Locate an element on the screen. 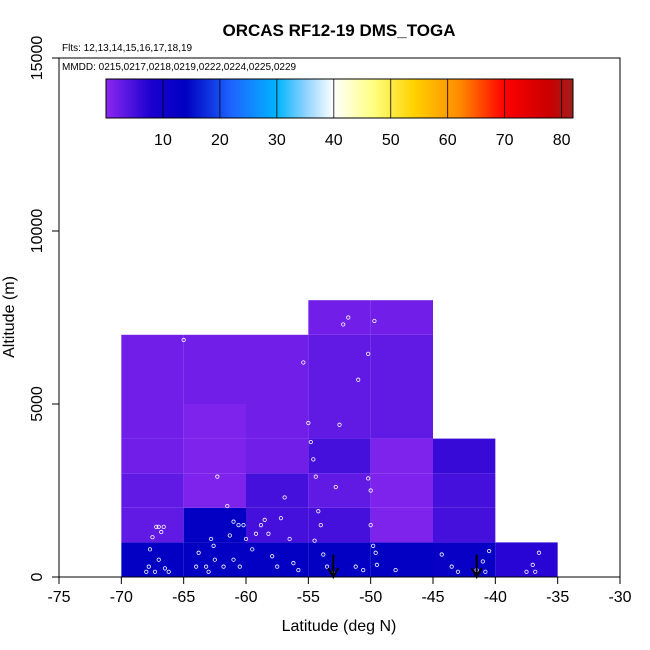  x-axis-label: Latitude (deg N) is located at coordinates (339, 626).